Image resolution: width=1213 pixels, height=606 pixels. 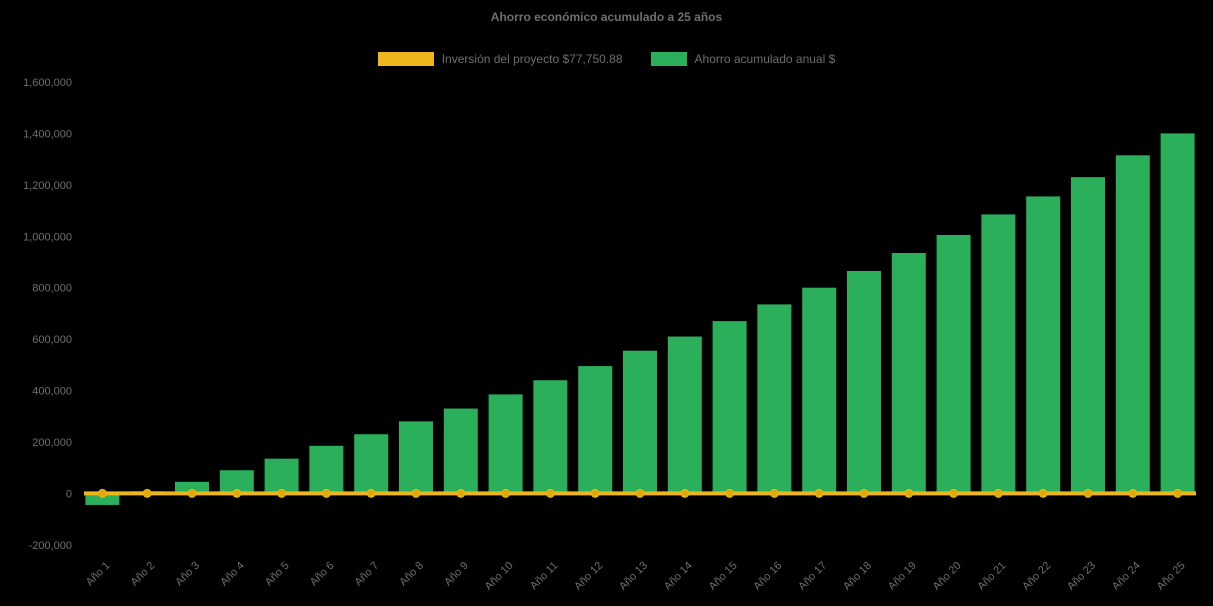 I want to click on x-tick-label: Año 8, so click(x=411, y=574).